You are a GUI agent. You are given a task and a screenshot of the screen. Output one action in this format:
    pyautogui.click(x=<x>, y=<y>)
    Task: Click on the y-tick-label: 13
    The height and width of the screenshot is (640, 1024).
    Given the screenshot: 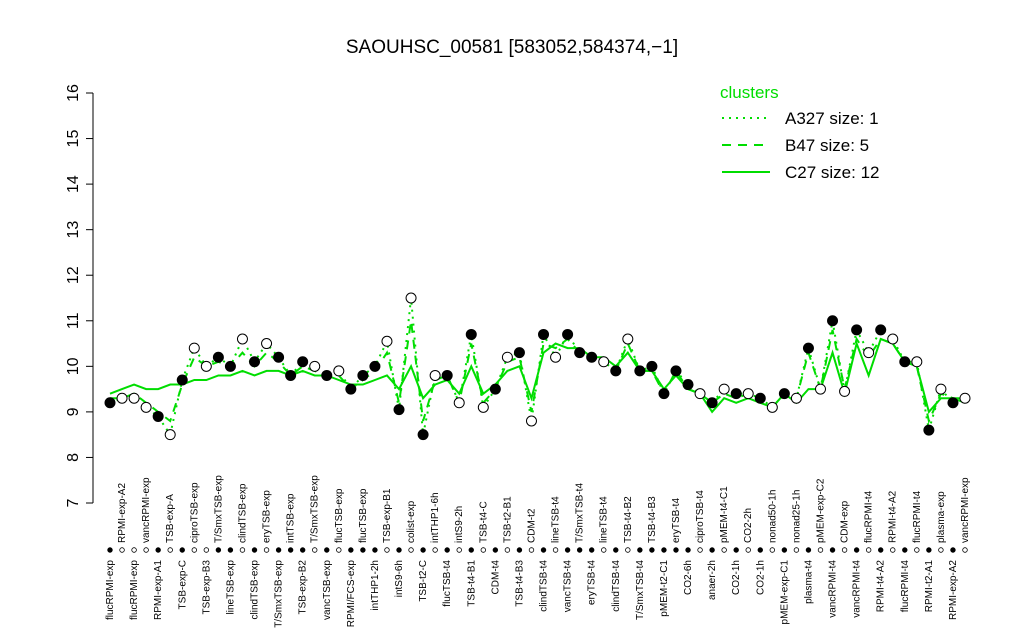 What is the action you would take?
    pyautogui.click(x=73, y=230)
    